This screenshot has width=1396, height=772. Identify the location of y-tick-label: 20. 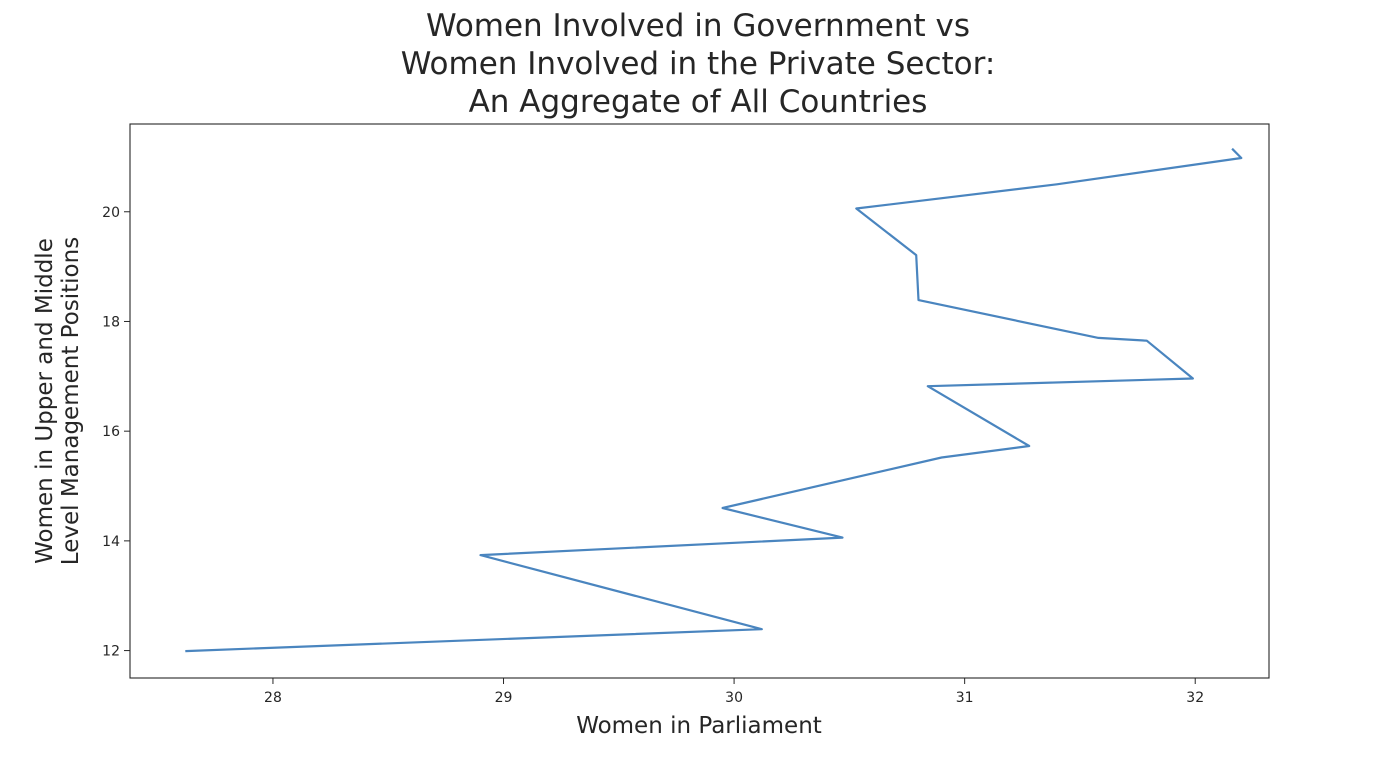
(111, 213).